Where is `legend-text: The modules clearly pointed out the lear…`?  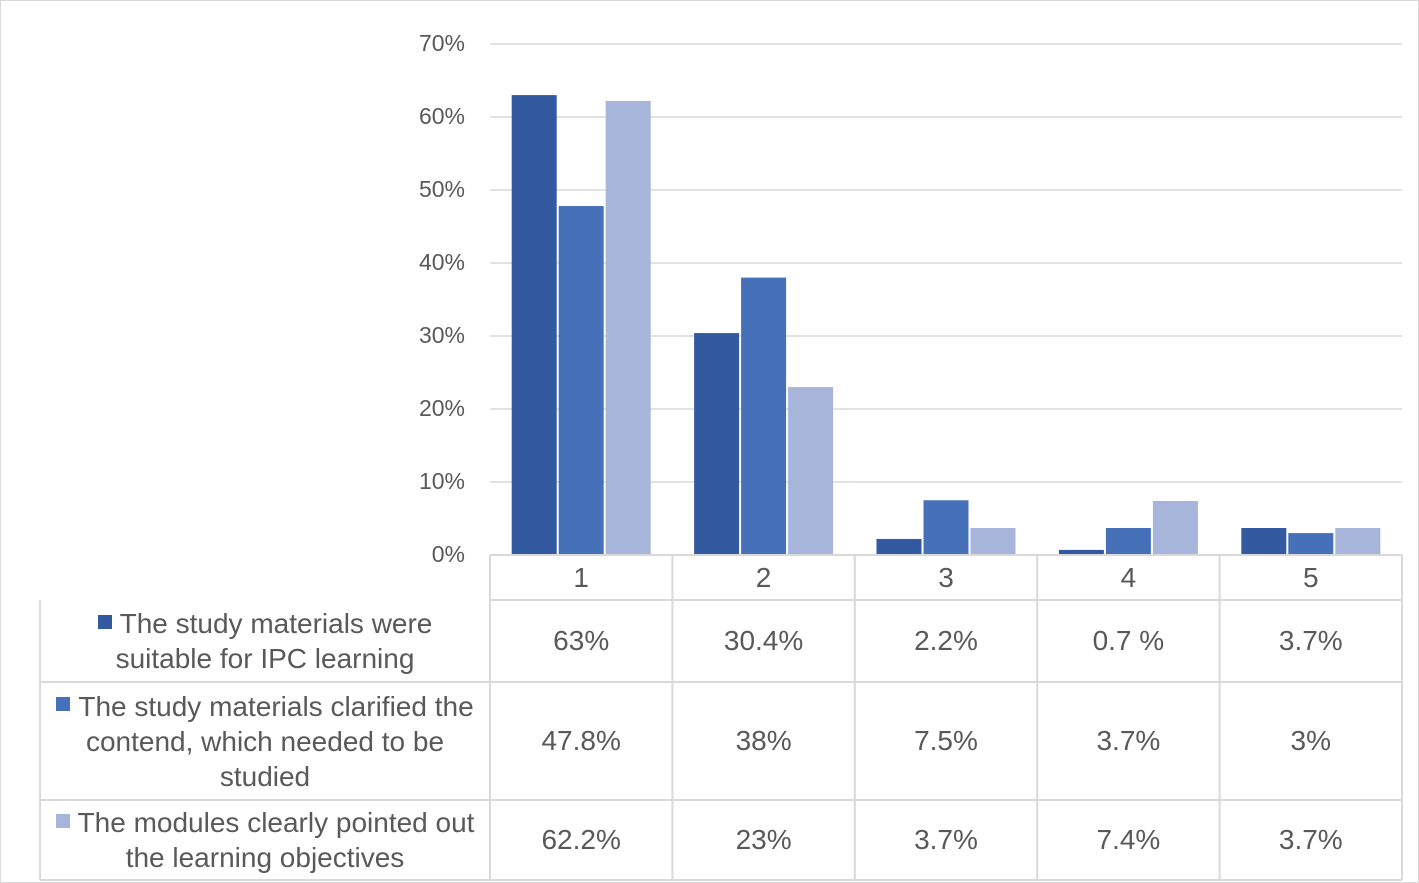
legend-text: The modules clearly pointed out the lear… is located at coordinates (276, 840).